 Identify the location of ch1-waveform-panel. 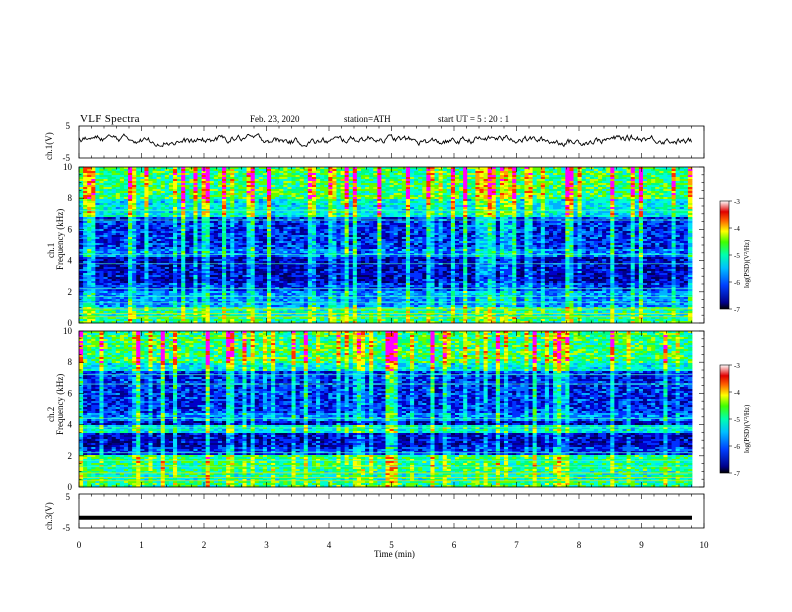
(385, 140).